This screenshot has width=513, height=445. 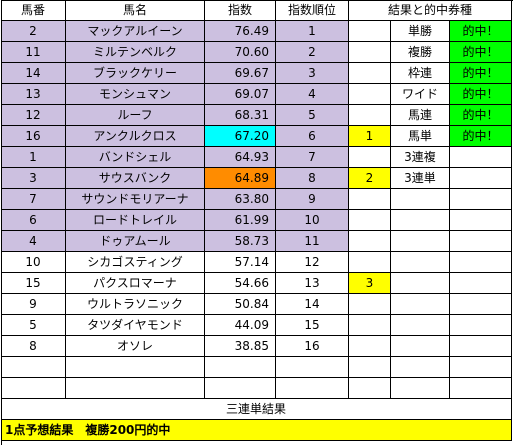 I want to click on finish-position-cell: 3, so click(x=370, y=283).